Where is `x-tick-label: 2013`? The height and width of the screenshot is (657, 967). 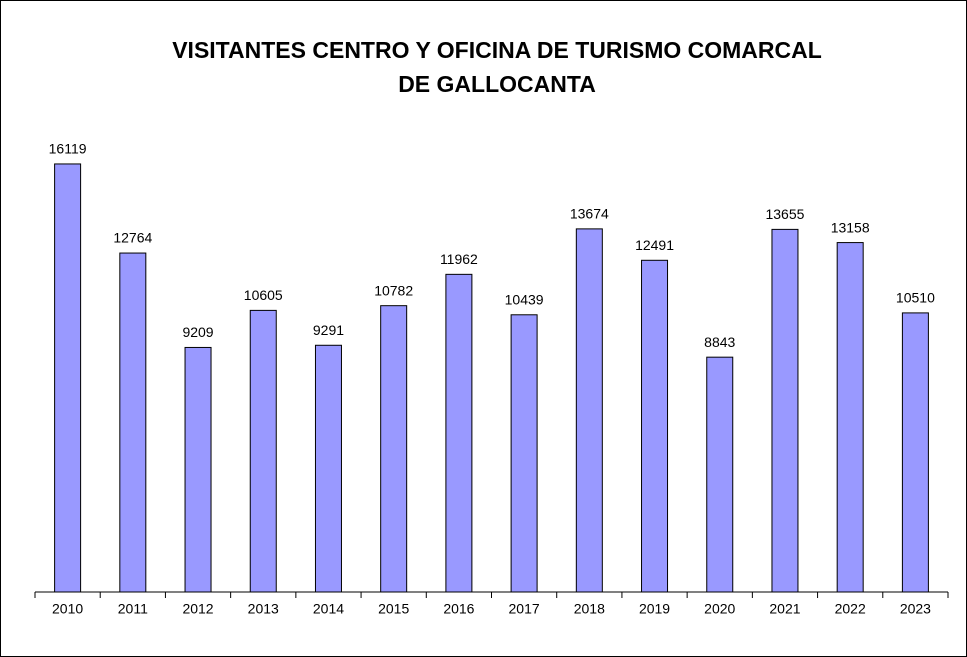 x-tick-label: 2013 is located at coordinates (263, 609).